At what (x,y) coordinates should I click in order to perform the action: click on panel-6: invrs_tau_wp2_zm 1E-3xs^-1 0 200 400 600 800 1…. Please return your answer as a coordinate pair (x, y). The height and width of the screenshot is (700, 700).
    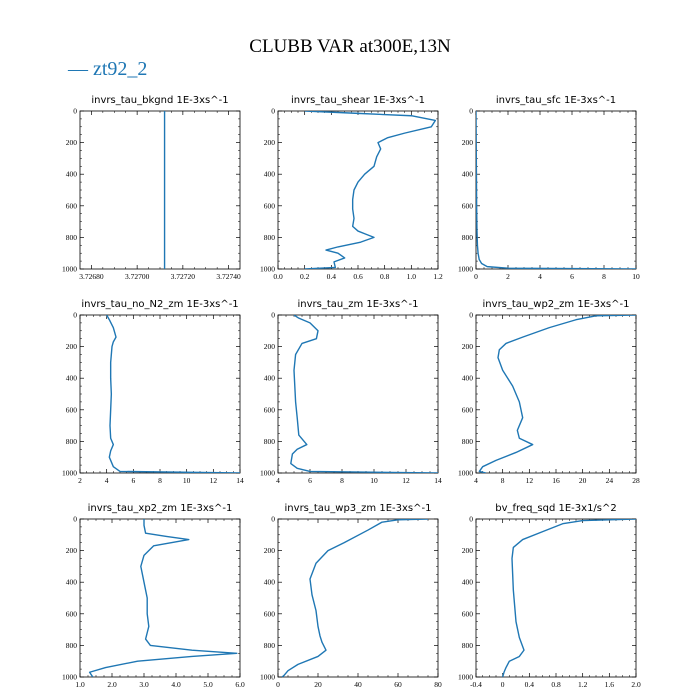
    Looking at the image, I should click on (549, 392).